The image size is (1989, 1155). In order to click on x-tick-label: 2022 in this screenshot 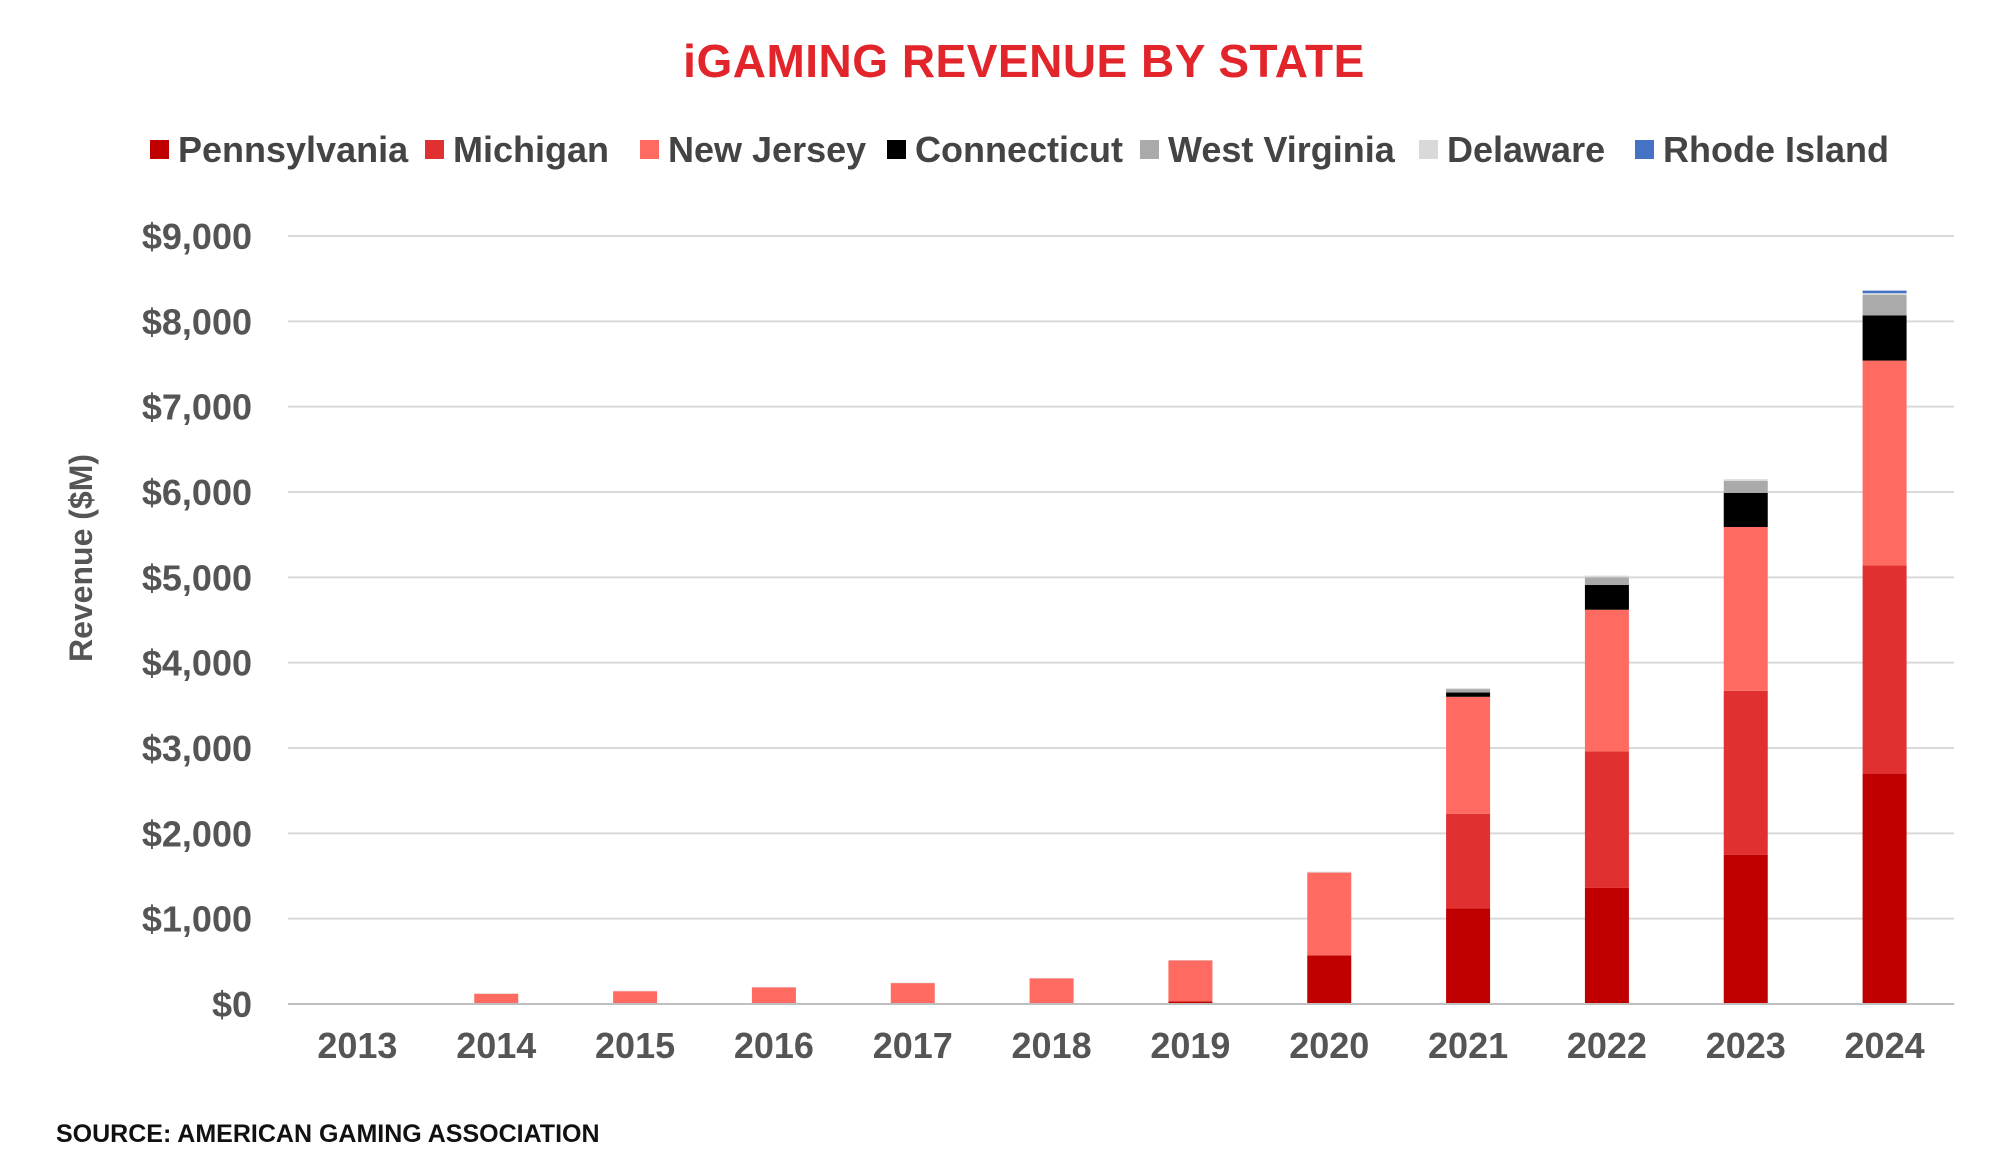, I will do `click(1607, 1045)`.